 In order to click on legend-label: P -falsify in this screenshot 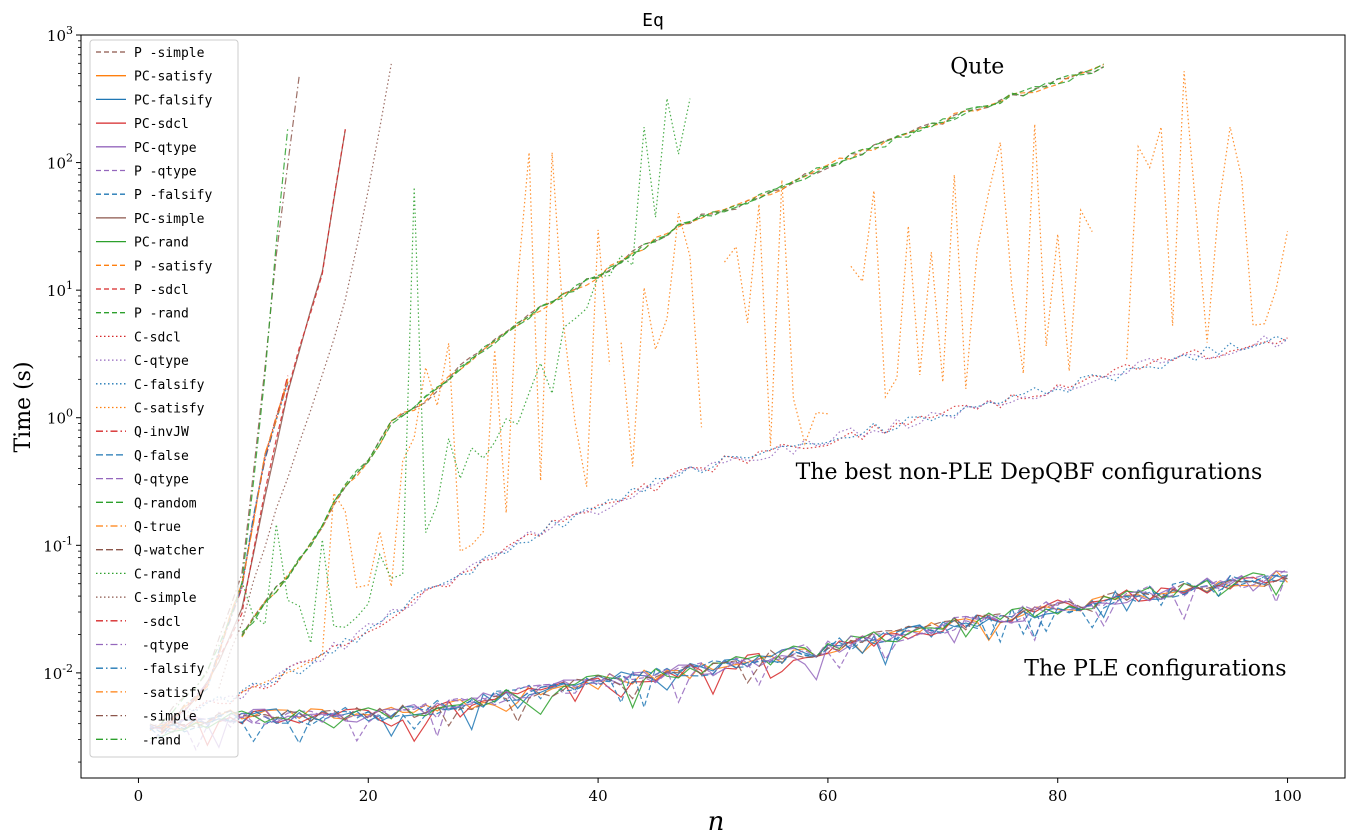, I will do `click(173, 195)`.